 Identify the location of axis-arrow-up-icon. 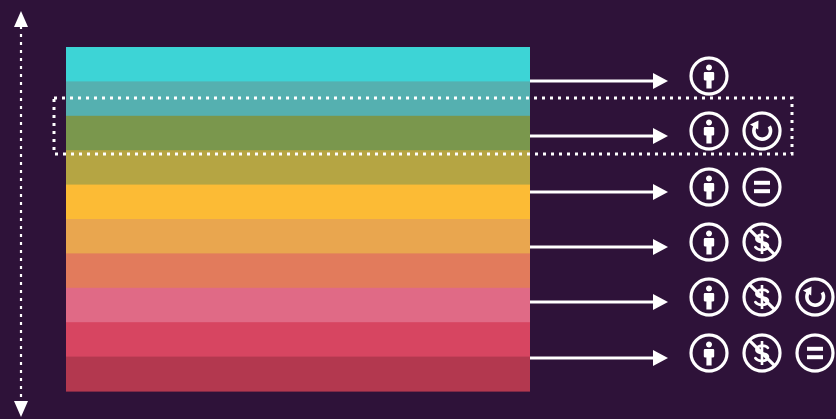
(21, 19).